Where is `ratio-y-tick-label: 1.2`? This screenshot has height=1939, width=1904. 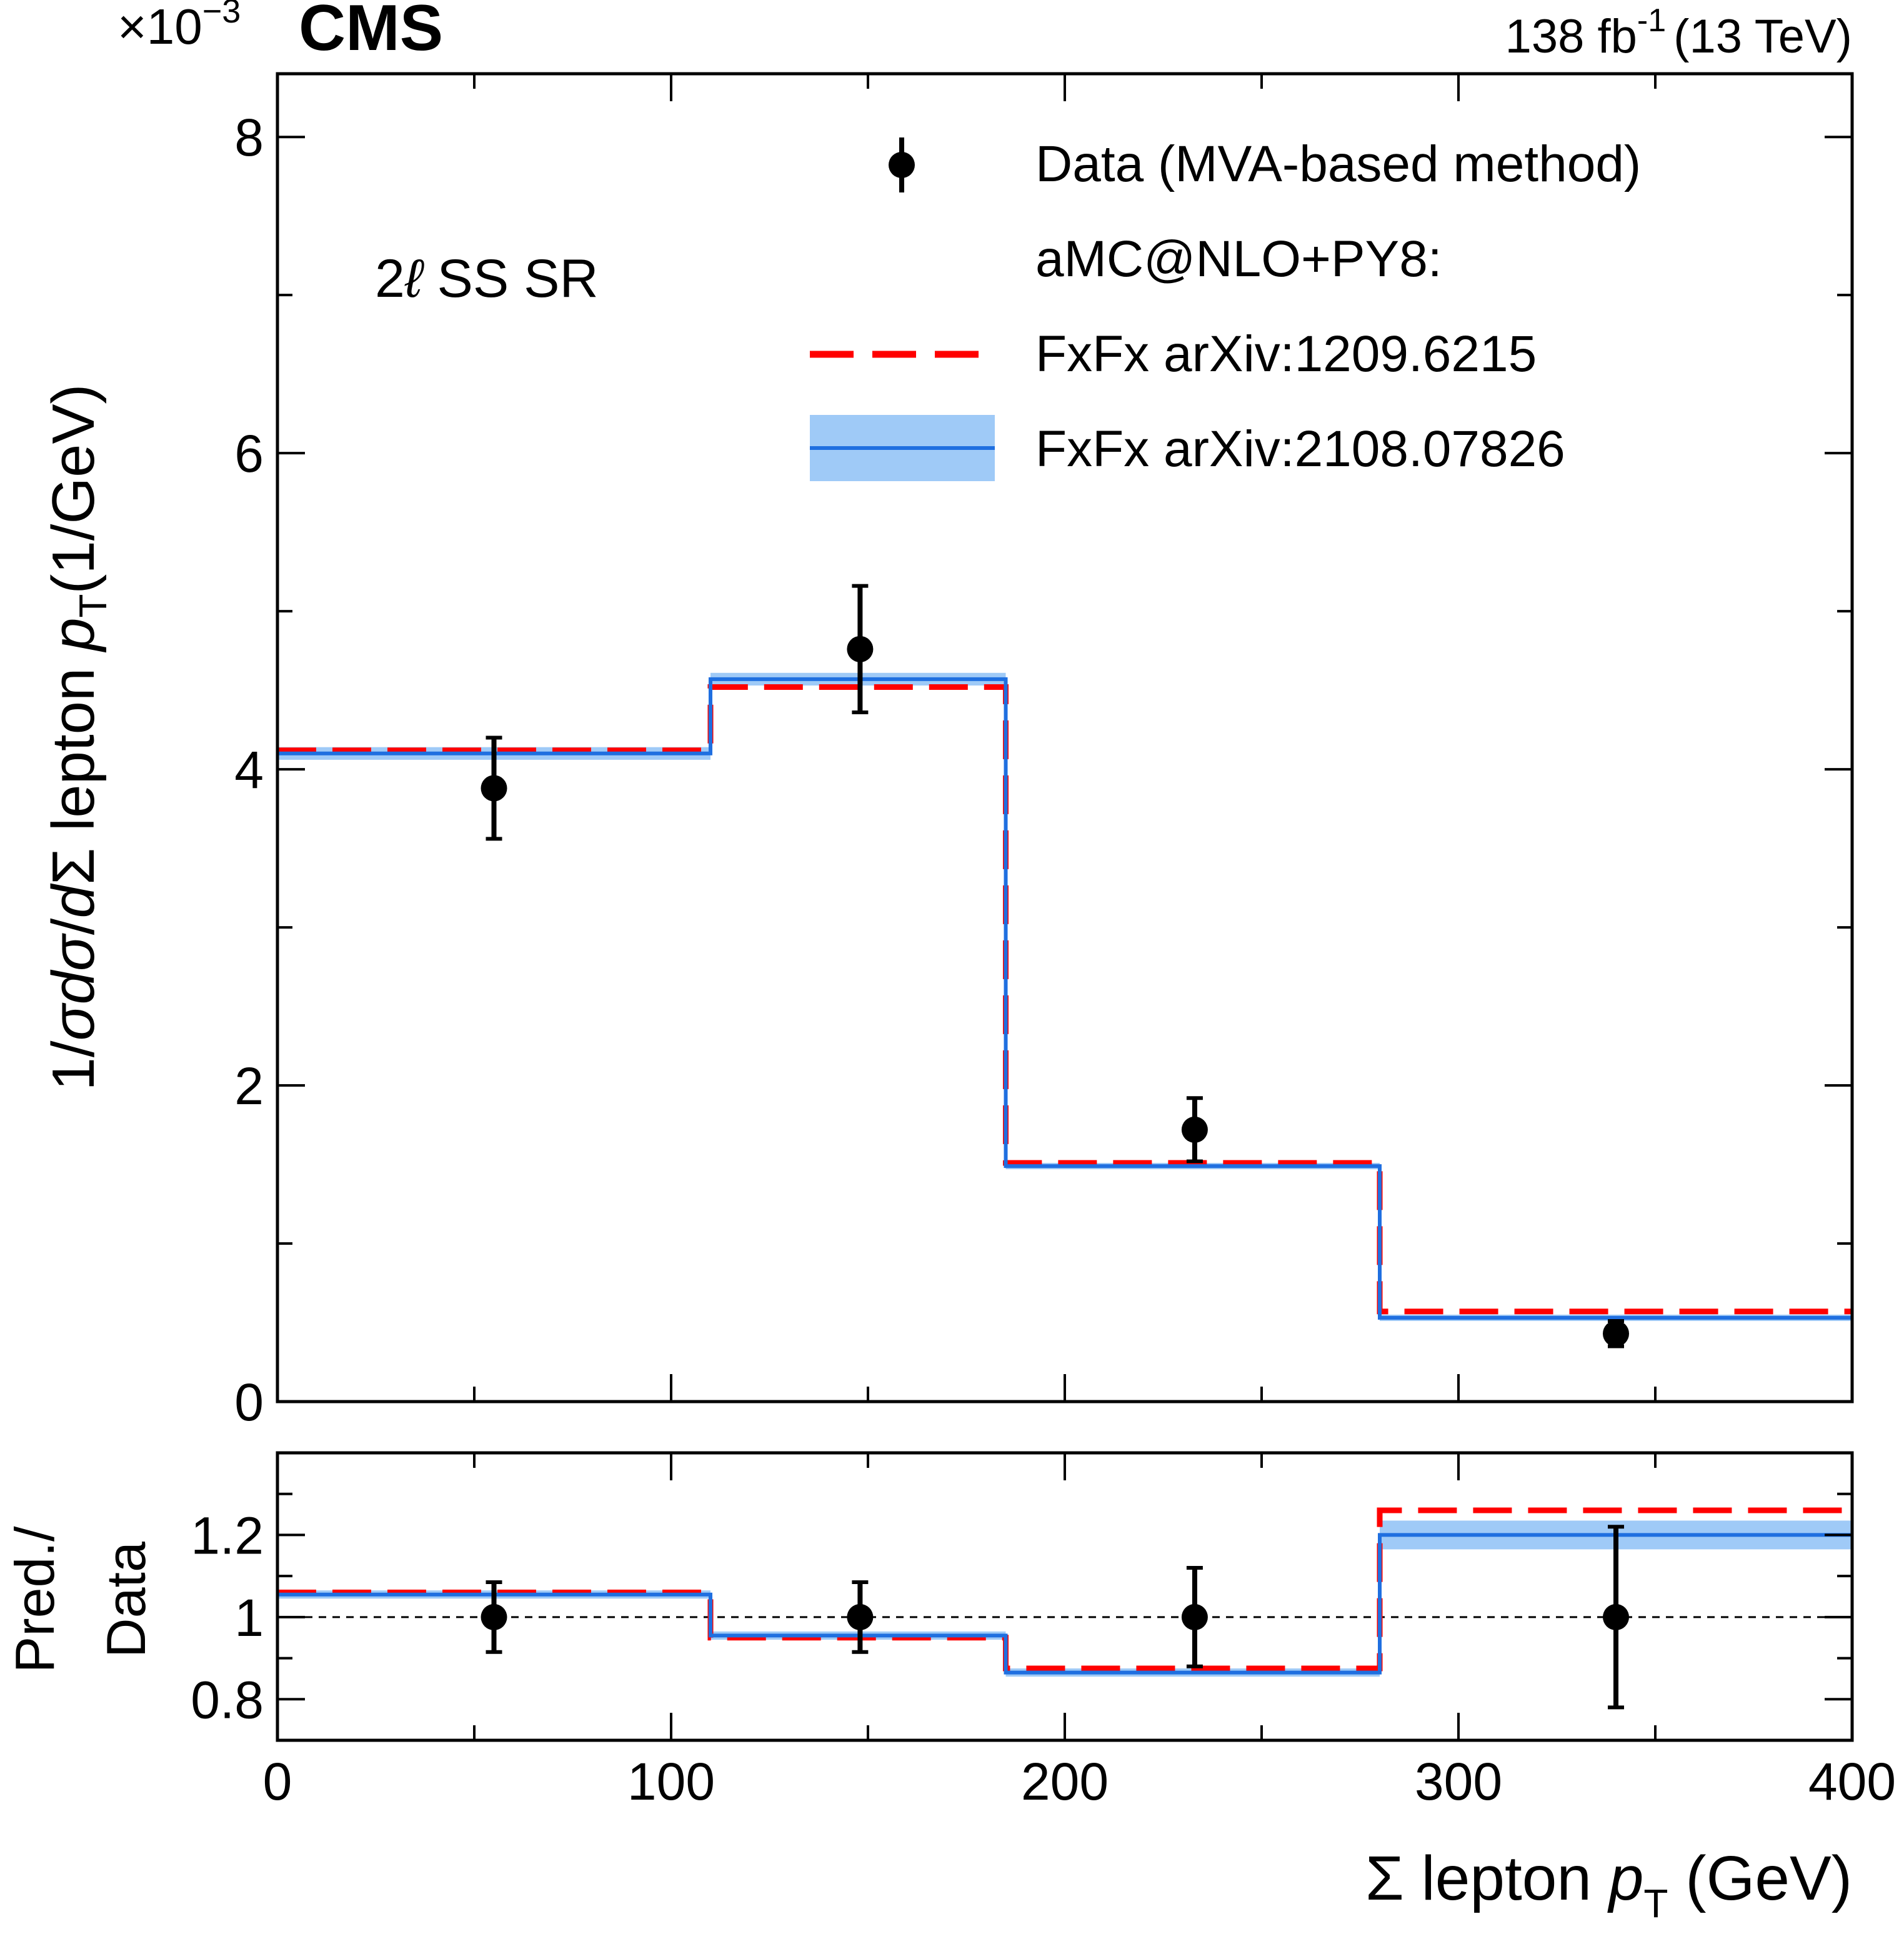 ratio-y-tick-label: 1.2 is located at coordinates (227, 1535).